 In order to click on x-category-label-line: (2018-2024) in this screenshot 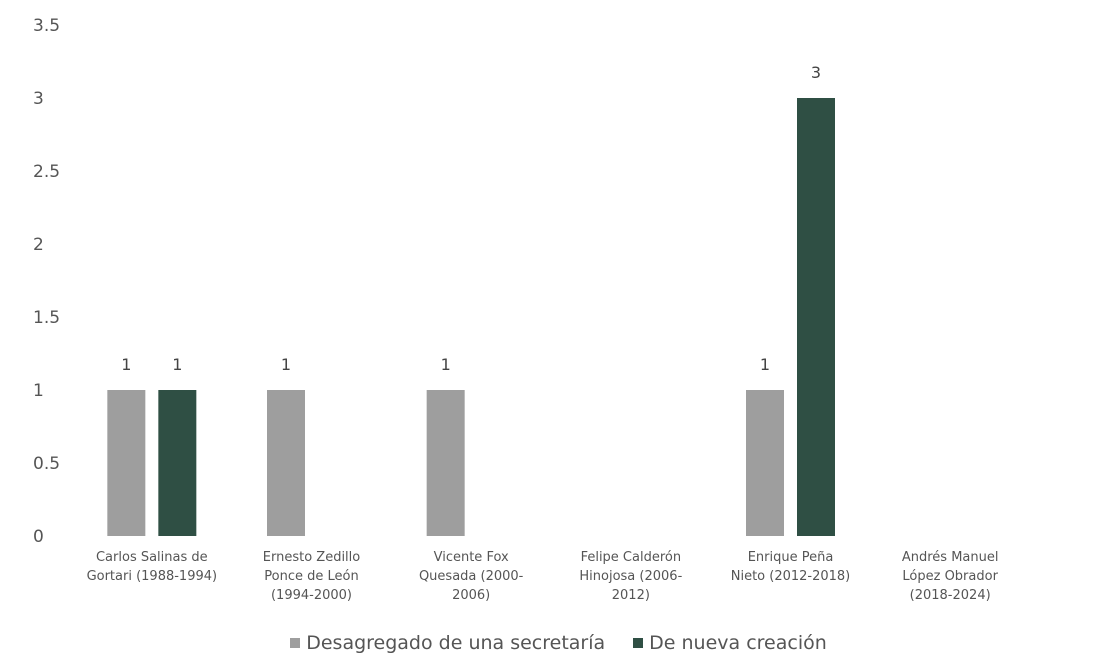, I will do `click(950, 595)`.